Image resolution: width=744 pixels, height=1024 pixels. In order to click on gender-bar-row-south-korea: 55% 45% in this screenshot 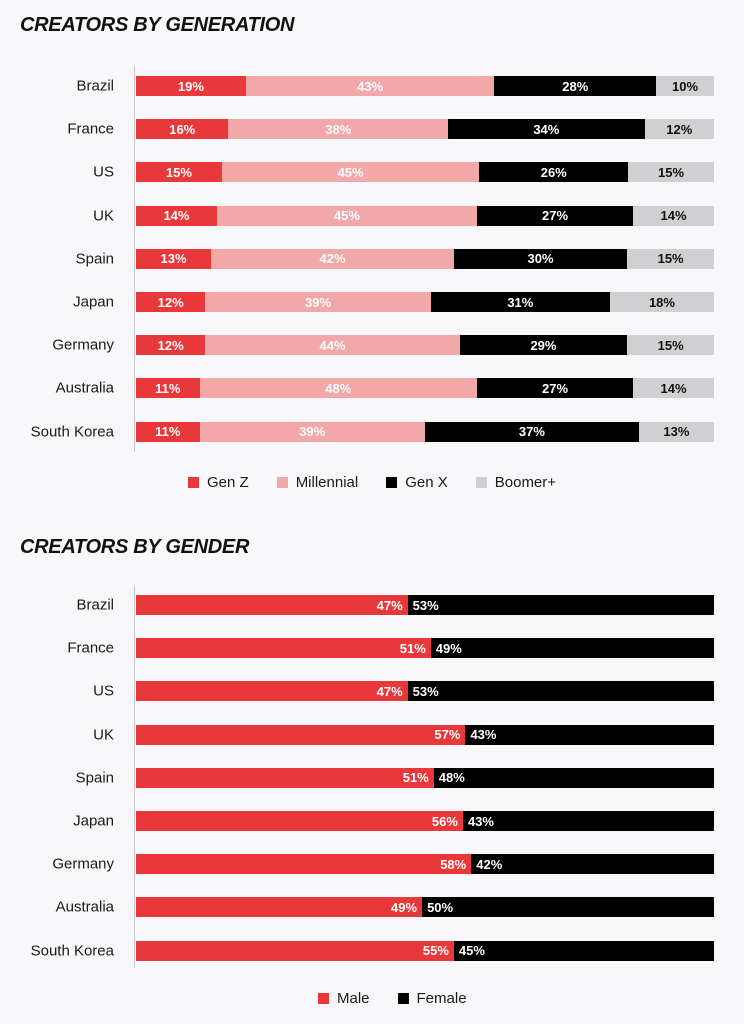, I will do `click(425, 950)`.